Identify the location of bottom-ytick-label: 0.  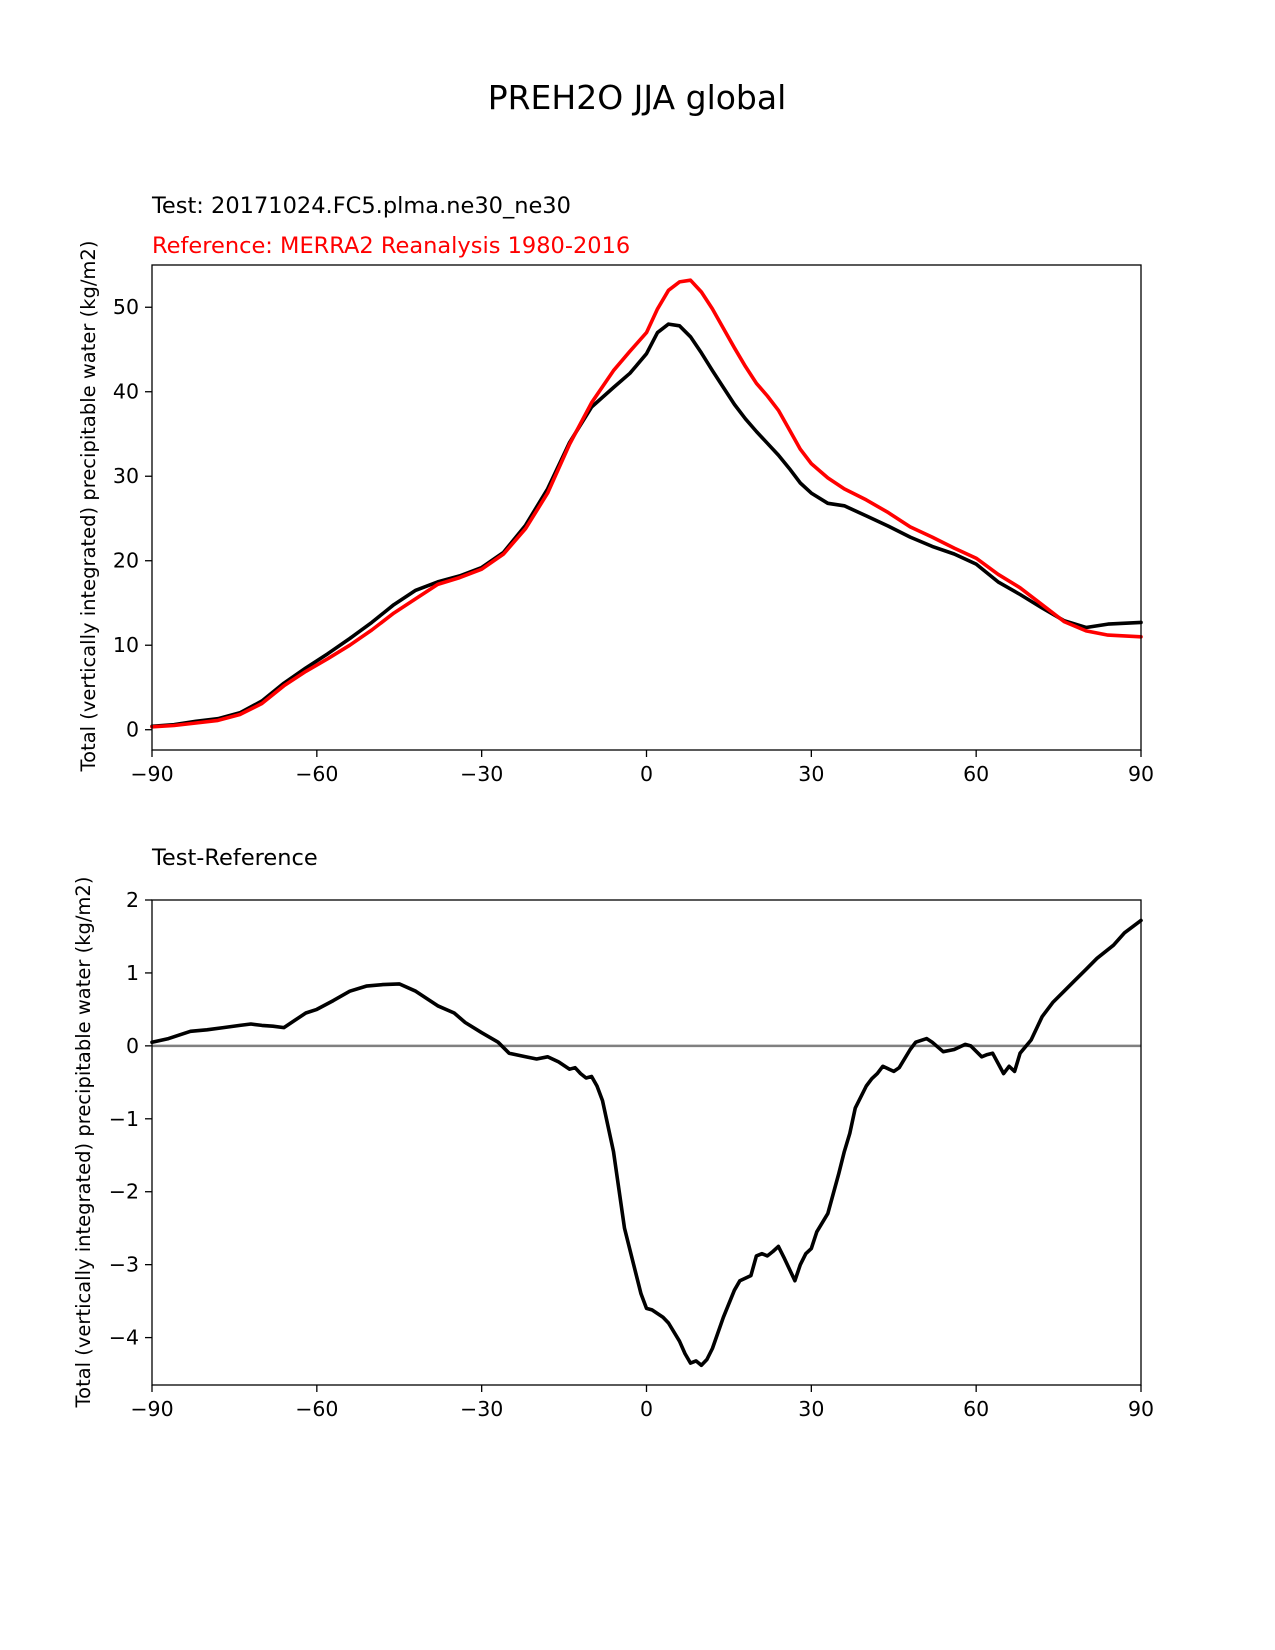
(132, 1046).